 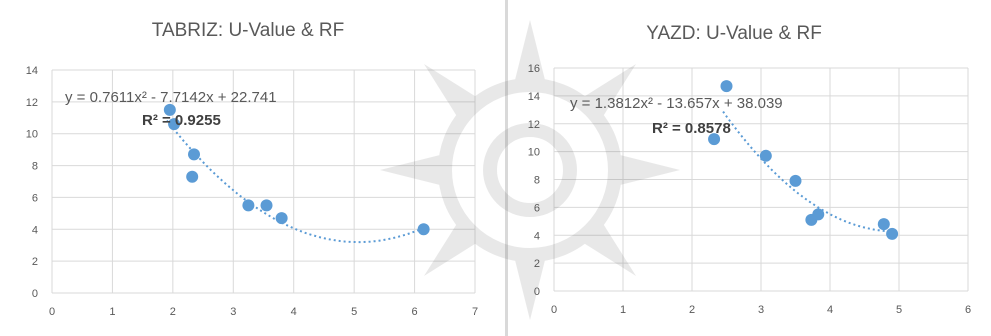 What do you see at coordinates (171, 97) in the screenshot?
I see `trendline-equation: y = 0.7611x² - 7.7142x + 22.741` at bounding box center [171, 97].